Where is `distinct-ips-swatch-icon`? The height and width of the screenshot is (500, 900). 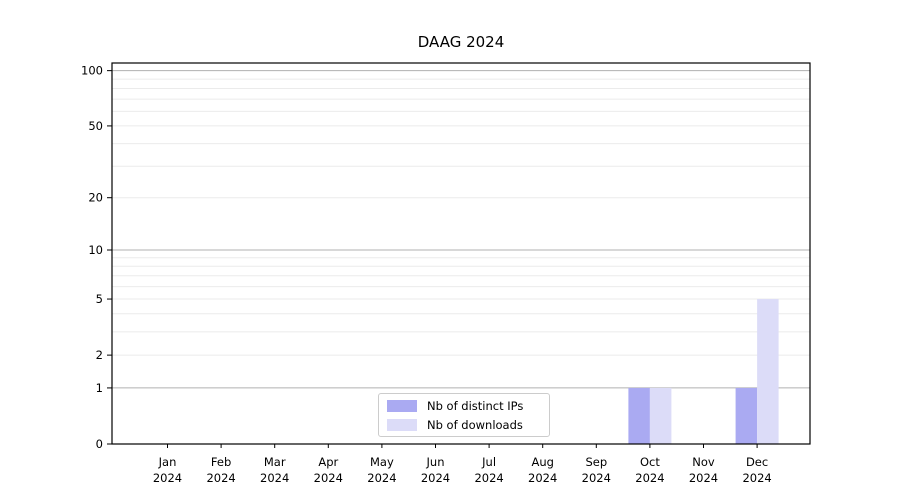 distinct-ips-swatch-icon is located at coordinates (402, 405).